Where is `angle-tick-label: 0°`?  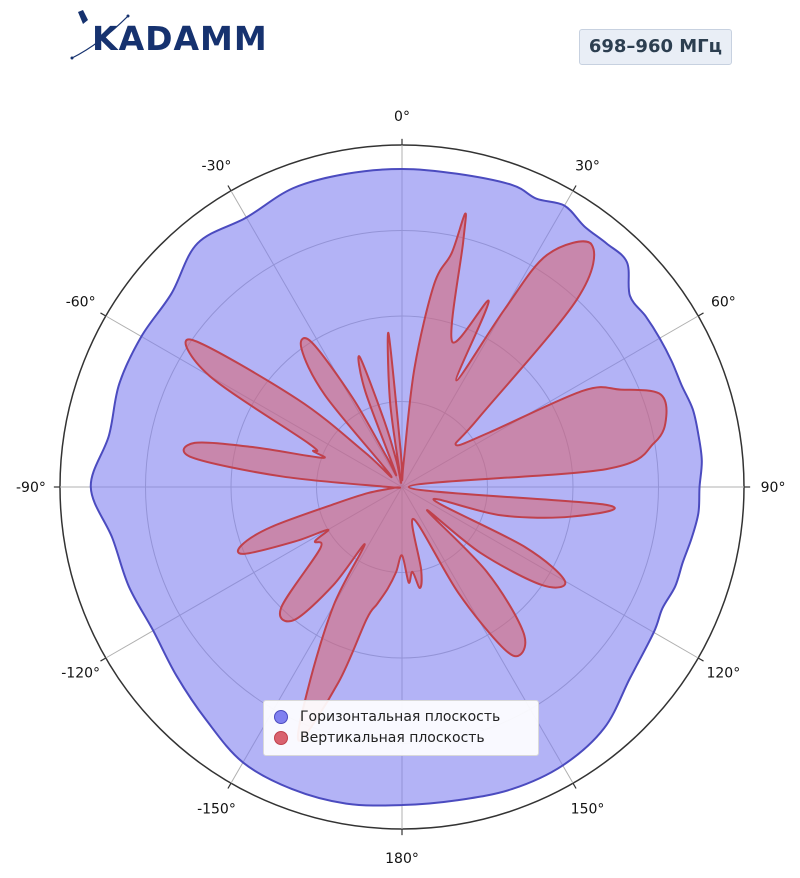
angle-tick-label: 0° is located at coordinates (402, 117).